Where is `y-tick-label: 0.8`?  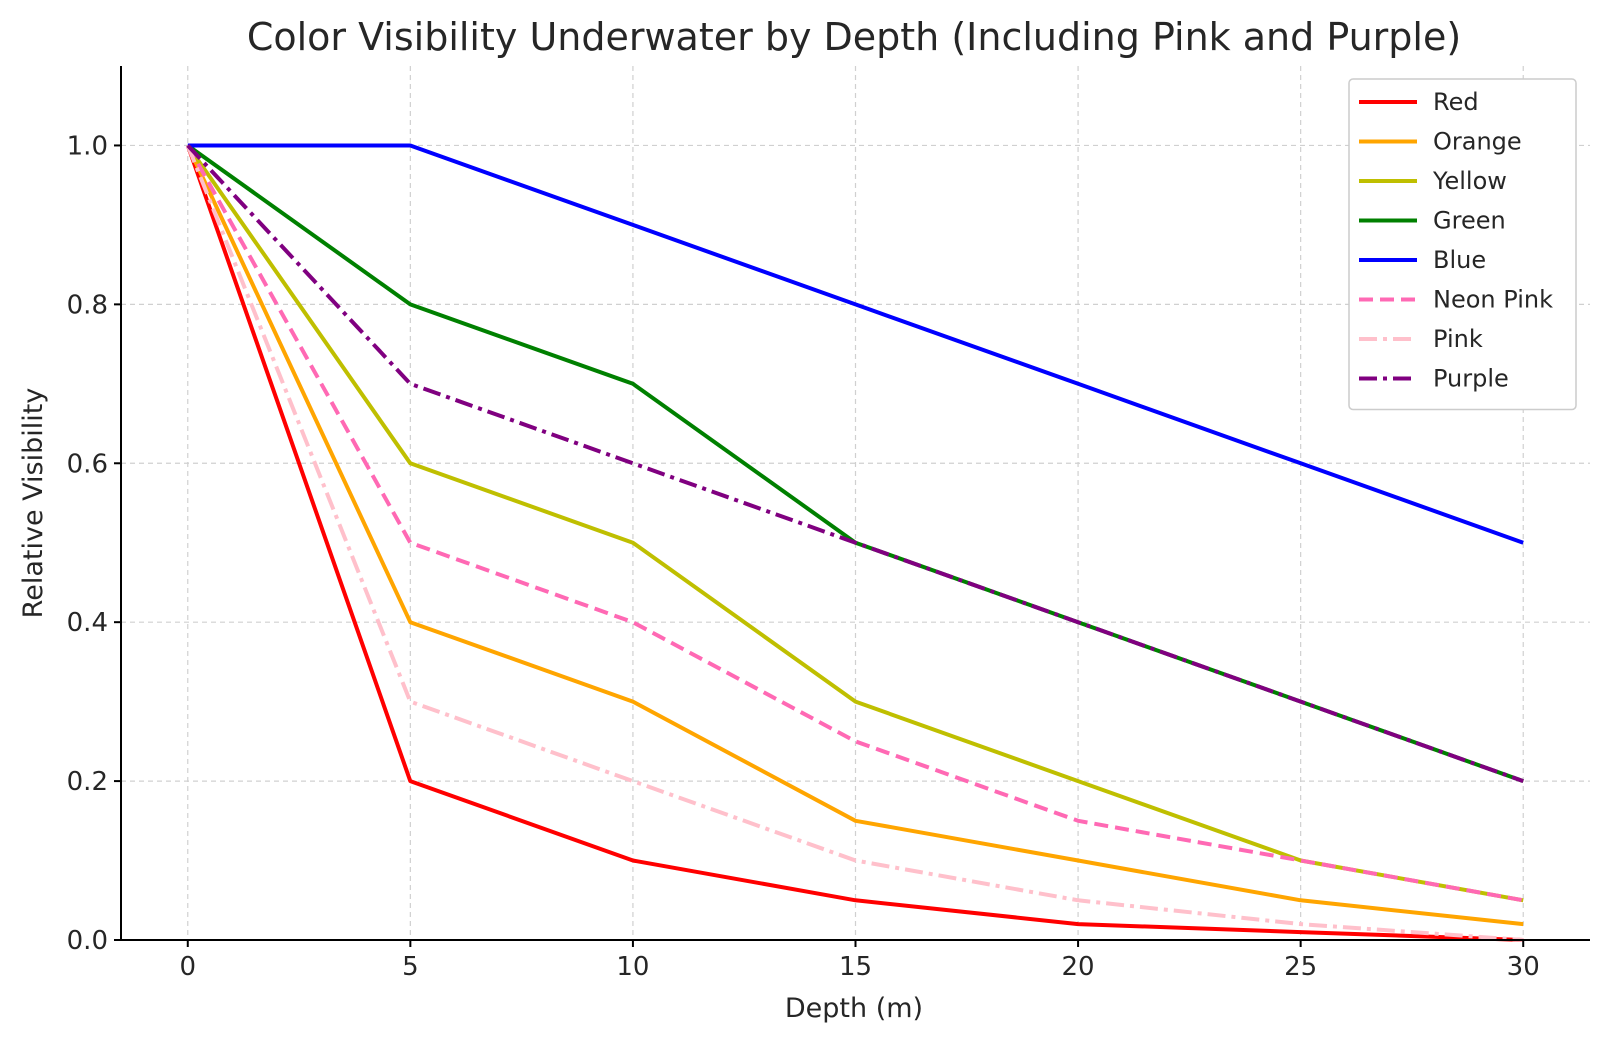 y-tick-label: 0.8 is located at coordinates (87, 305).